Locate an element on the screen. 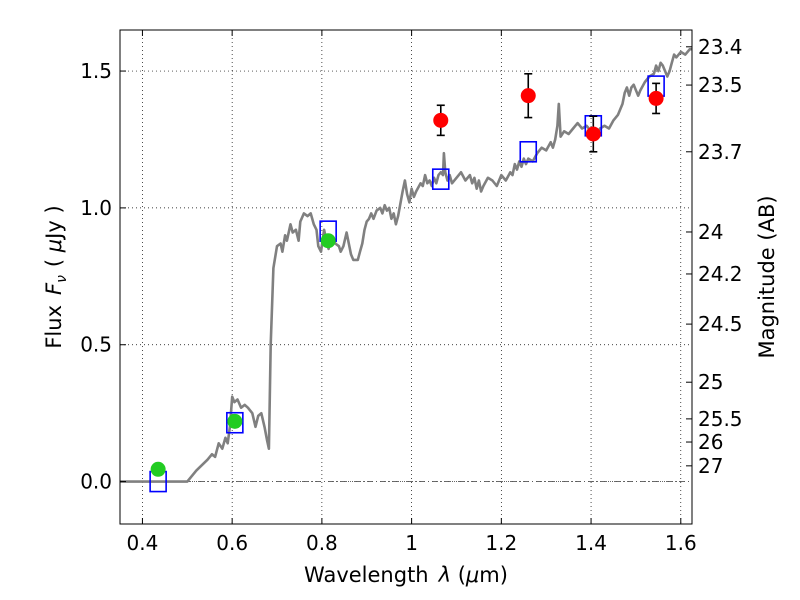  x-tick-label: 1.2 is located at coordinates (501, 543).